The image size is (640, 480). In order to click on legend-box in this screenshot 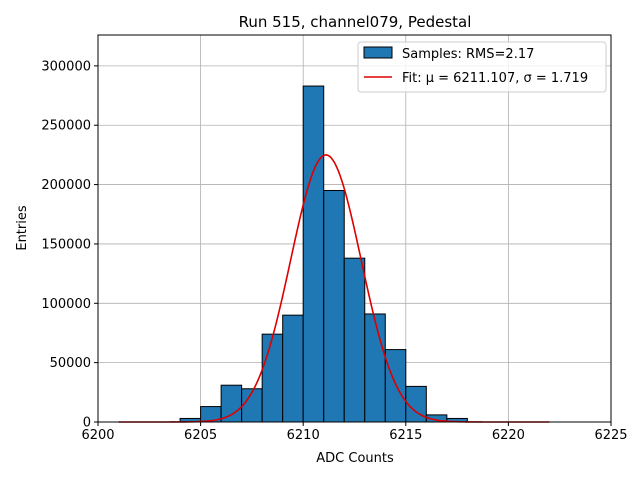, I will do `click(482, 67)`.